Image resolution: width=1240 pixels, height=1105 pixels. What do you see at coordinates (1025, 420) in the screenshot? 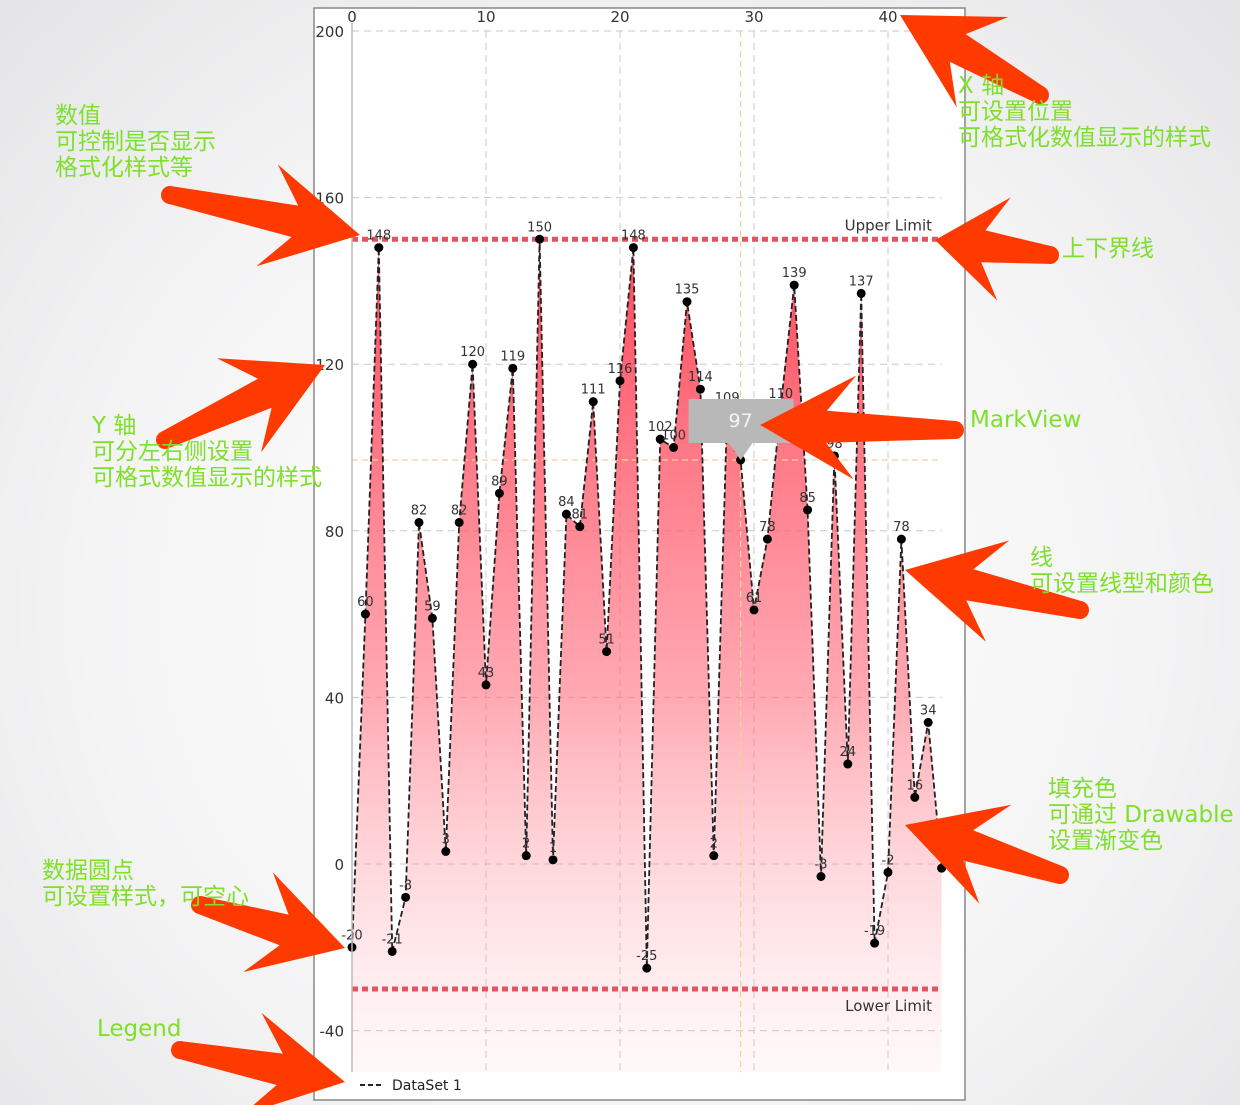
I see `annotation-markview: MarkView` at bounding box center [1025, 420].